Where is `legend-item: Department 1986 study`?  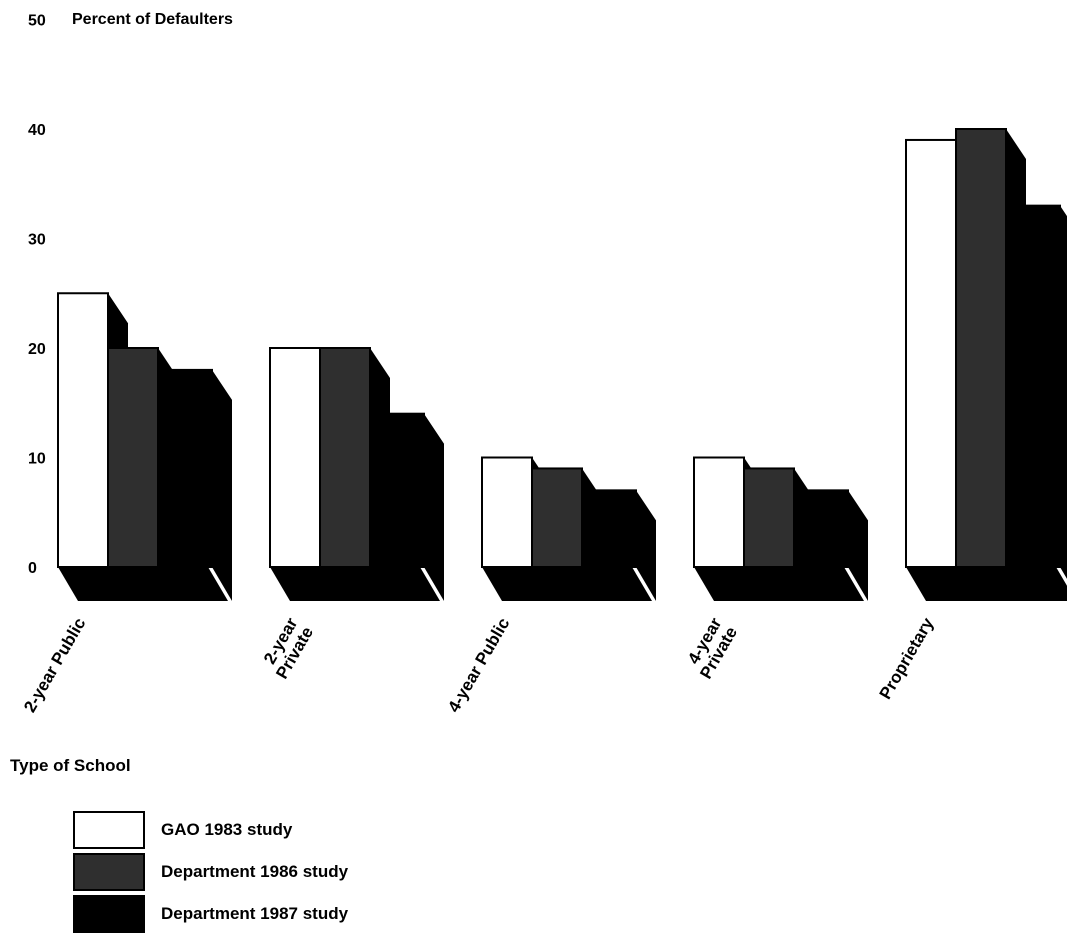
legend-item: Department 1986 study is located at coordinates (210, 872).